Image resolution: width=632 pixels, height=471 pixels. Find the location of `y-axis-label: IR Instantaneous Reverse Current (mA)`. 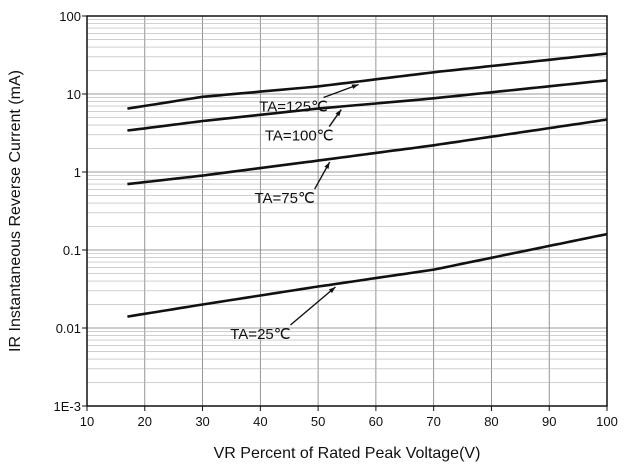

y-axis-label: IR Instantaneous Reverse Current (mA) is located at coordinates (15, 211).